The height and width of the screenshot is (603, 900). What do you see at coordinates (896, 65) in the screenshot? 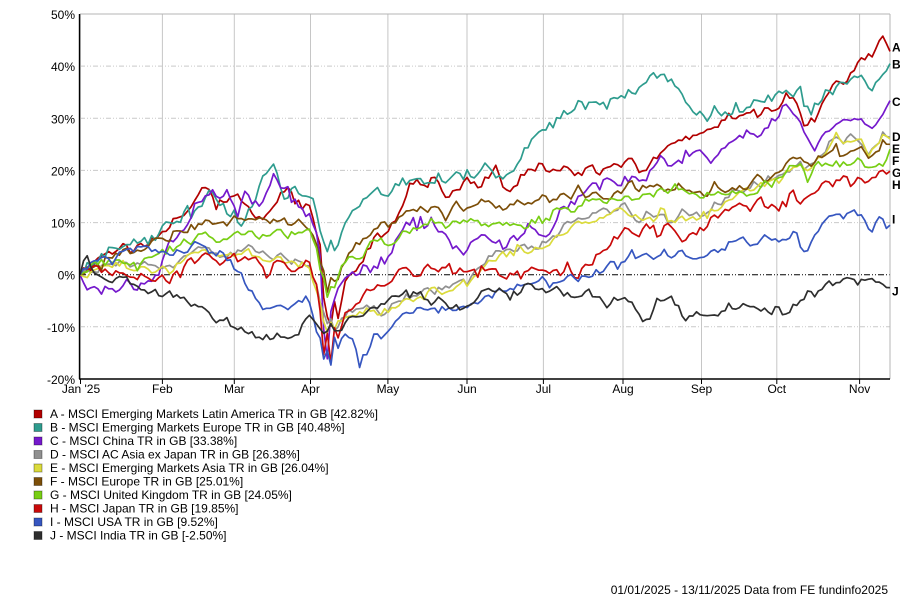
I see `svg-text: B` at bounding box center [896, 65].